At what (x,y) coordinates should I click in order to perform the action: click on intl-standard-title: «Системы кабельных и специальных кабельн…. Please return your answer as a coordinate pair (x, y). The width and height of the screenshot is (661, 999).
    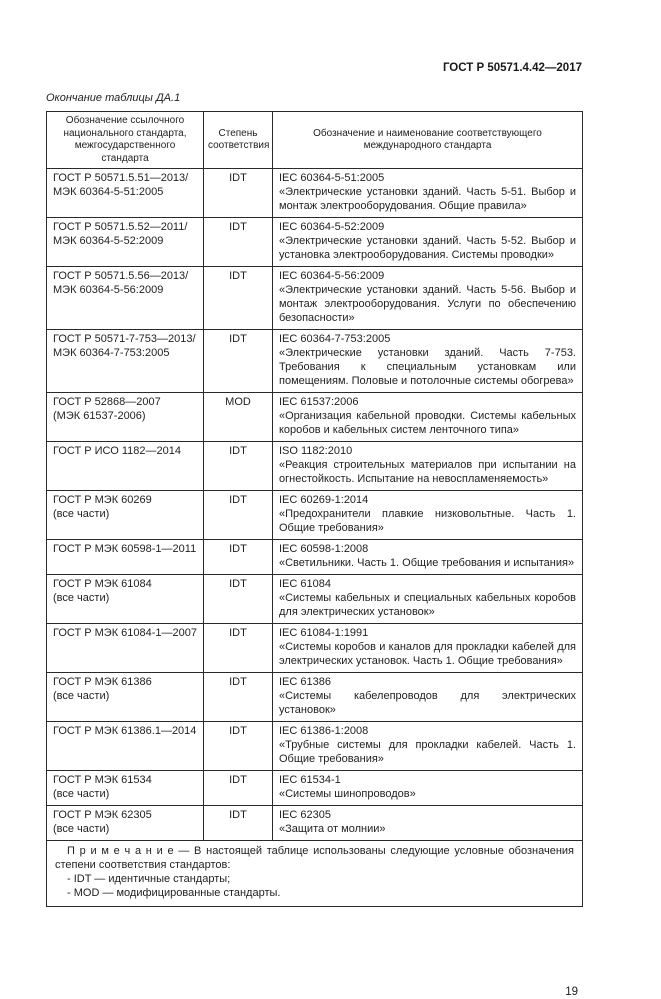
    Looking at the image, I should click on (427, 605).